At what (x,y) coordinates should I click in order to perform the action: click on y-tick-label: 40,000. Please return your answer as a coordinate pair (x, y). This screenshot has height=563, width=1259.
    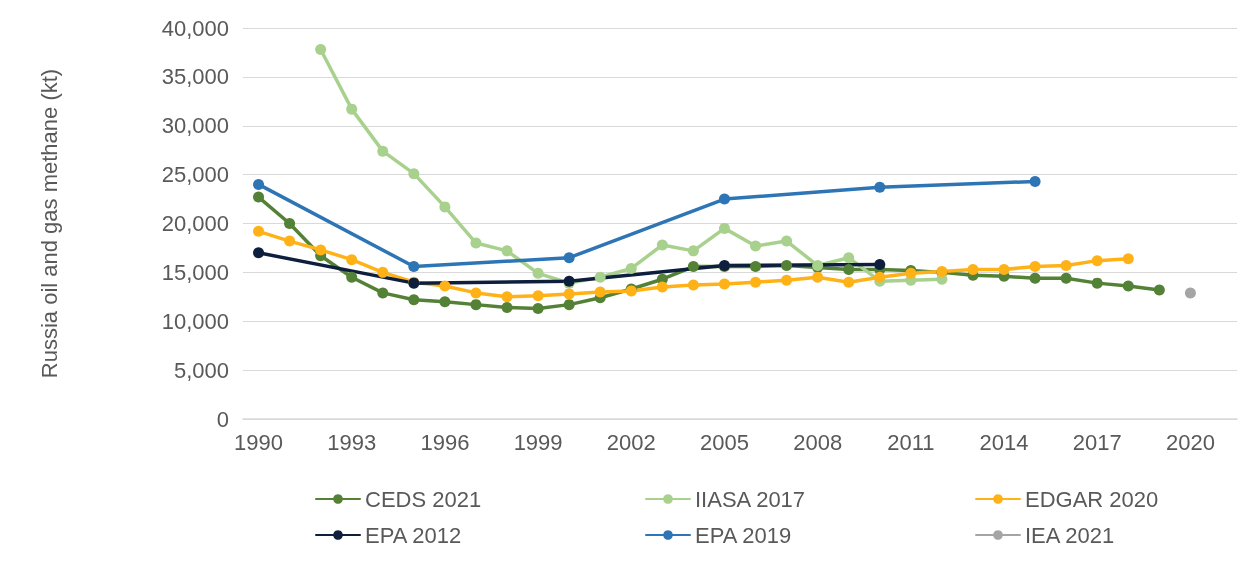
    Looking at the image, I should click on (195, 28).